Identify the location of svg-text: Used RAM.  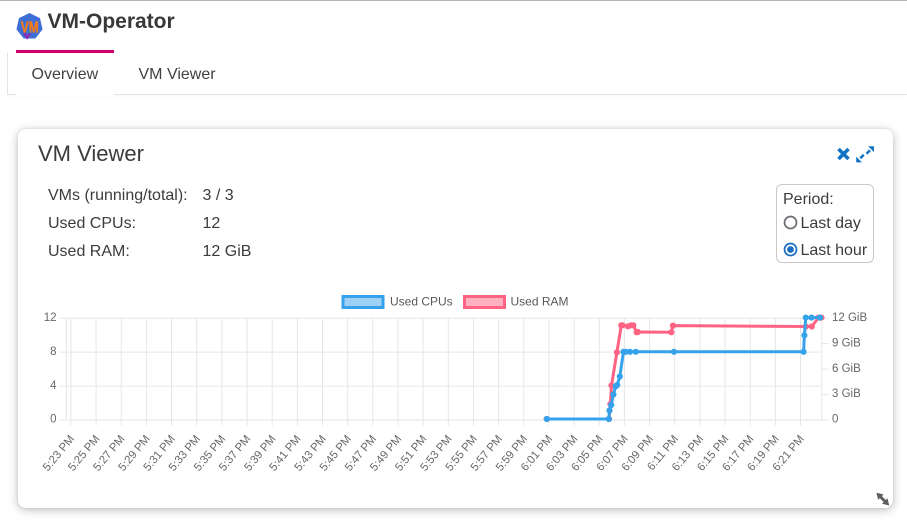
(540, 302).